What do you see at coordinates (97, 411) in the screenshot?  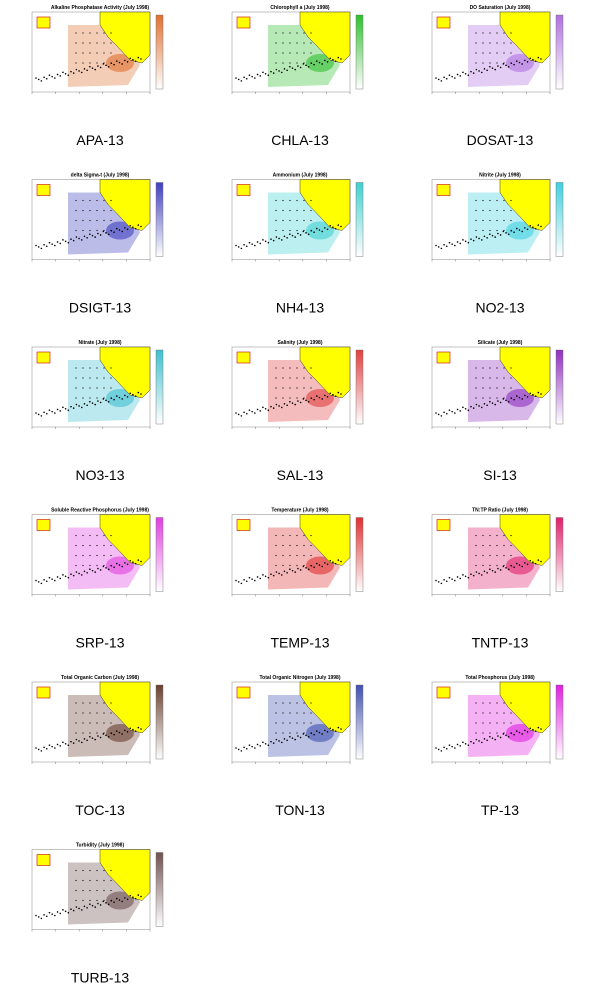 I see `map-tile: Nitrate (July 1998) NO3-13` at bounding box center [97, 411].